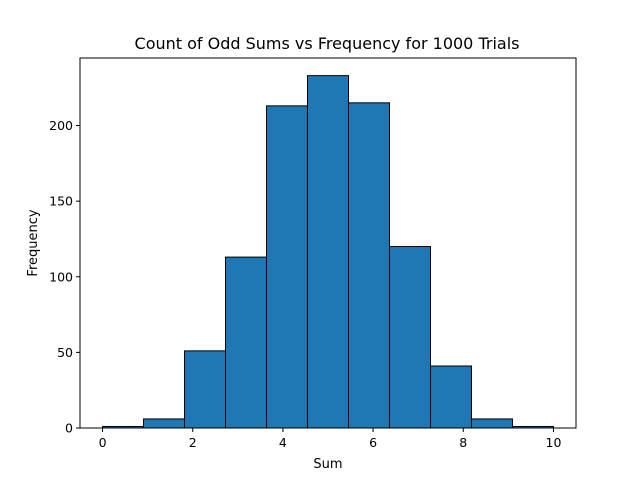 The image size is (640, 480). What do you see at coordinates (61, 276) in the screenshot?
I see `y-tick-label: 100` at bounding box center [61, 276].